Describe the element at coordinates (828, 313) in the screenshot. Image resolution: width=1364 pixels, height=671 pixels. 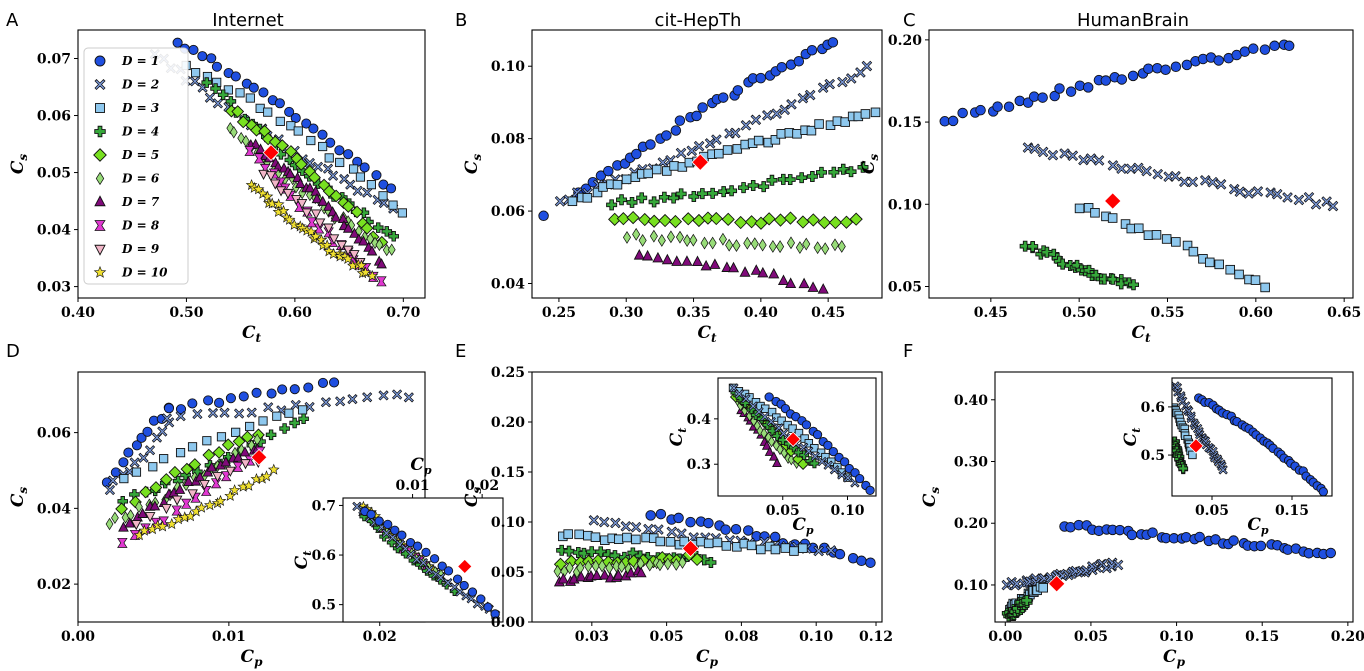
I see `panel-b-x-tick-label: 0.45` at that location.